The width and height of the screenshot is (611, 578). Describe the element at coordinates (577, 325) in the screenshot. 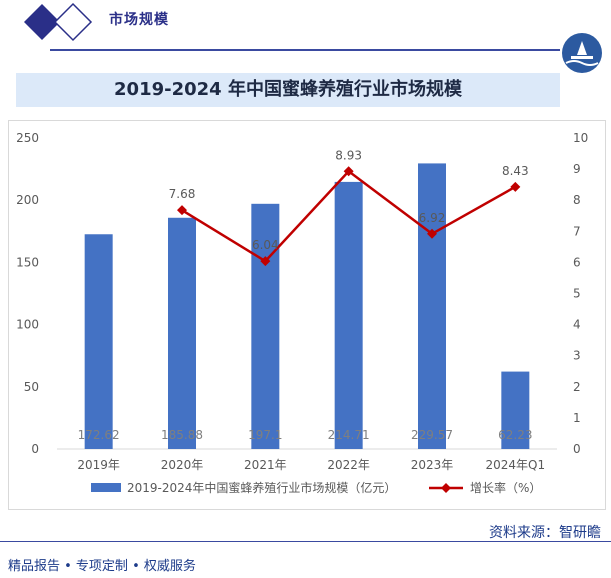

I see `y-right-tick-label: 4` at that location.